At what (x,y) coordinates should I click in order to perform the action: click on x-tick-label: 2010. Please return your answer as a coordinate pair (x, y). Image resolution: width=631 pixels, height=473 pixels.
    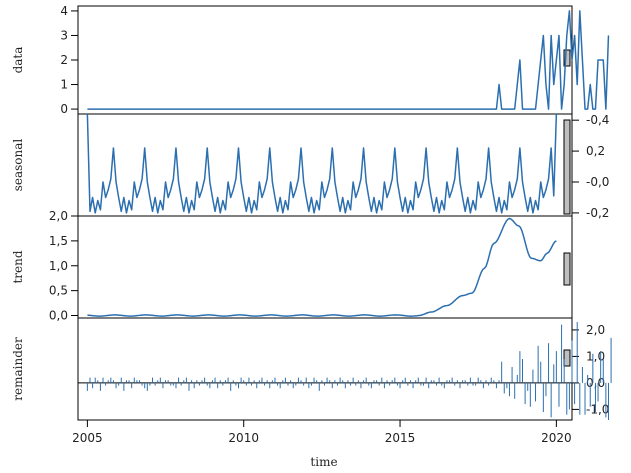
    Looking at the image, I should click on (243, 438).